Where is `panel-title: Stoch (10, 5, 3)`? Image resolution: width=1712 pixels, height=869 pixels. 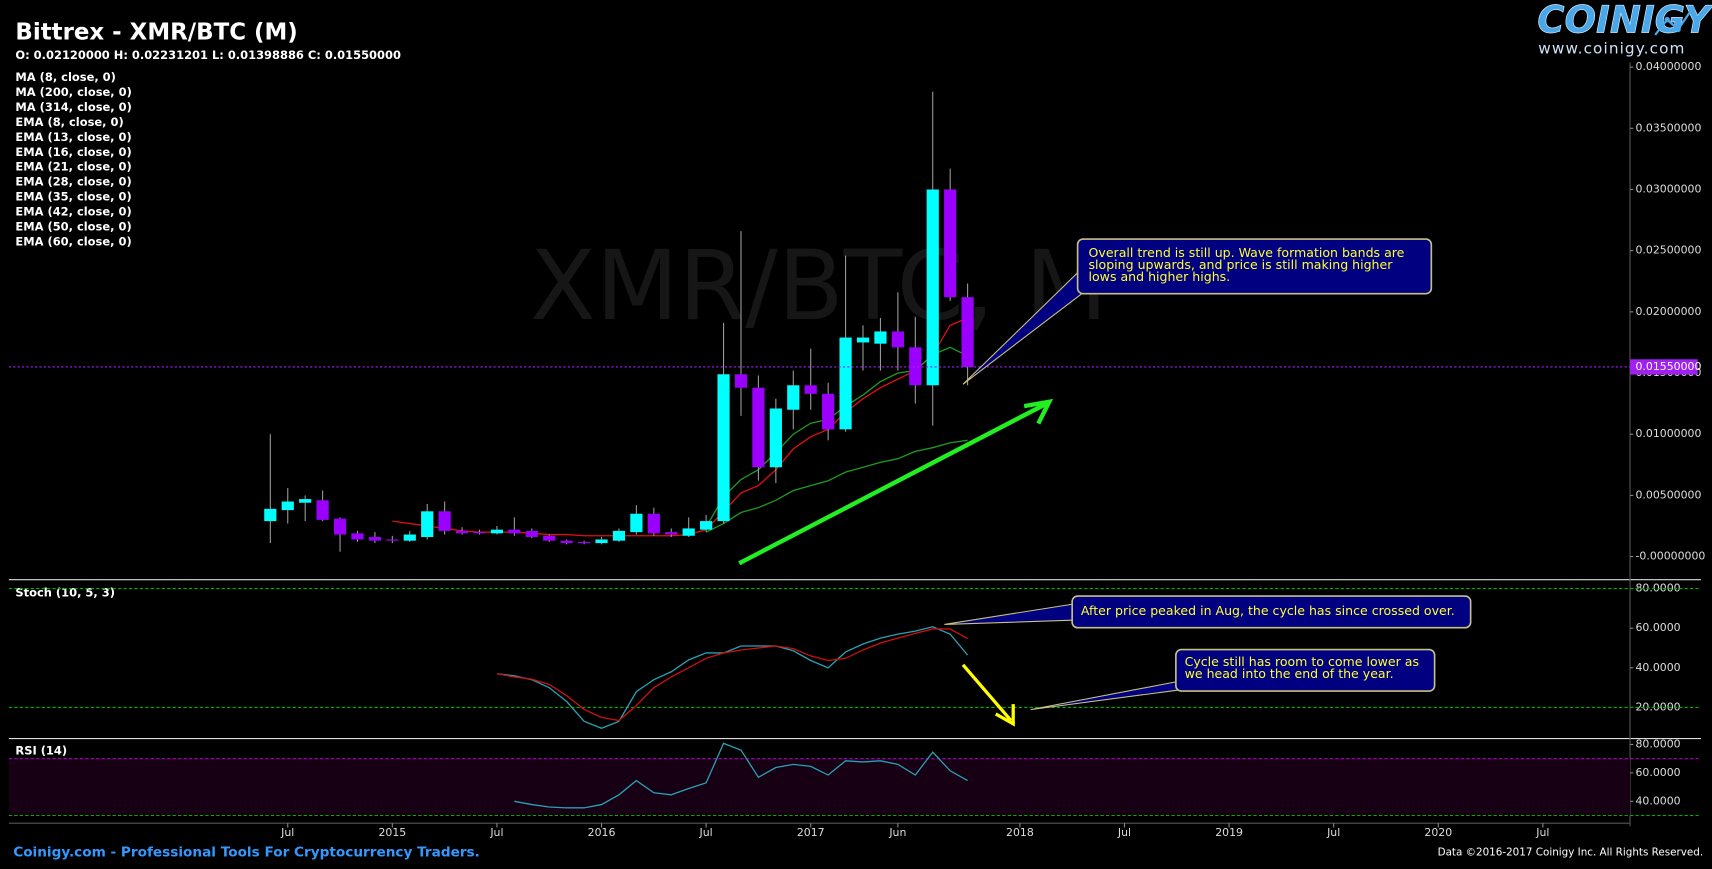 panel-title: Stoch (10, 5, 3) is located at coordinates (65, 592).